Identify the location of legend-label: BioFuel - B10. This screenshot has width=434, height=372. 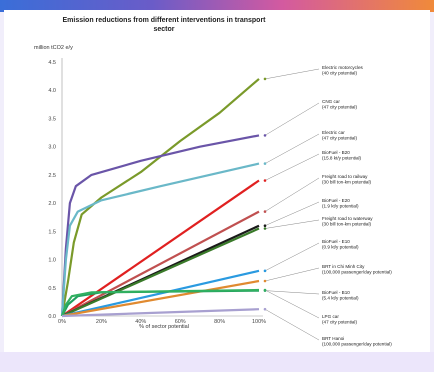
(336, 292).